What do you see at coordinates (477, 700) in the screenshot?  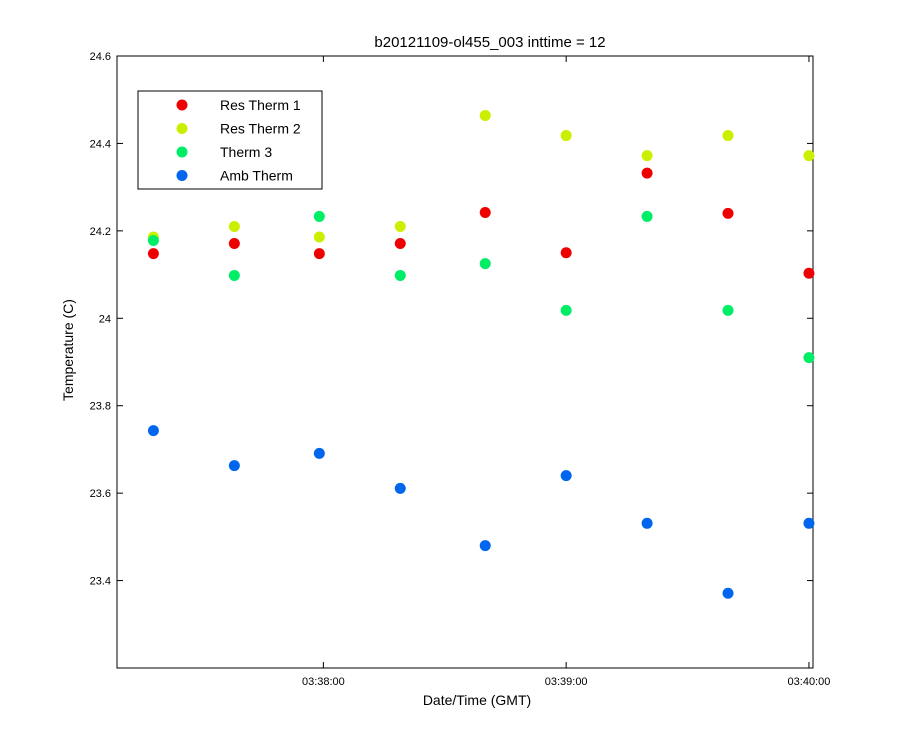 I see `x-axis-label: Date/Time (GMT)` at bounding box center [477, 700].